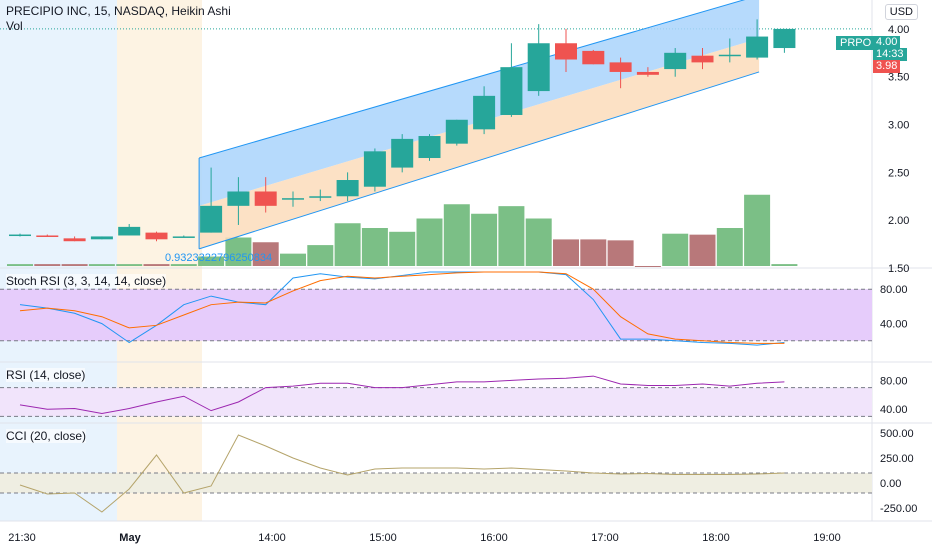 The height and width of the screenshot is (550, 932). I want to click on rsi-tick-label: 80.00, so click(894, 381).